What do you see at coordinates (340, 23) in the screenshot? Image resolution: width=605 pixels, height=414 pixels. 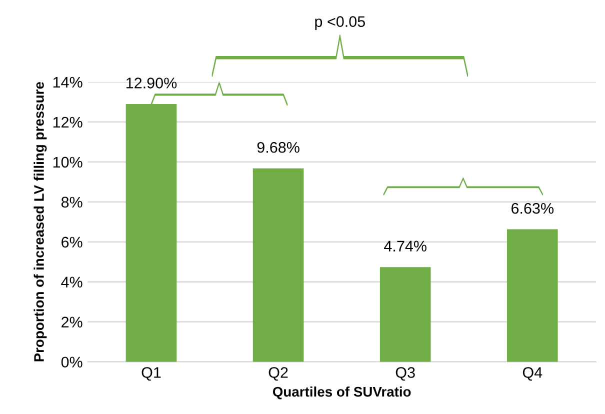 I see `text: p <0.05` at bounding box center [340, 23].